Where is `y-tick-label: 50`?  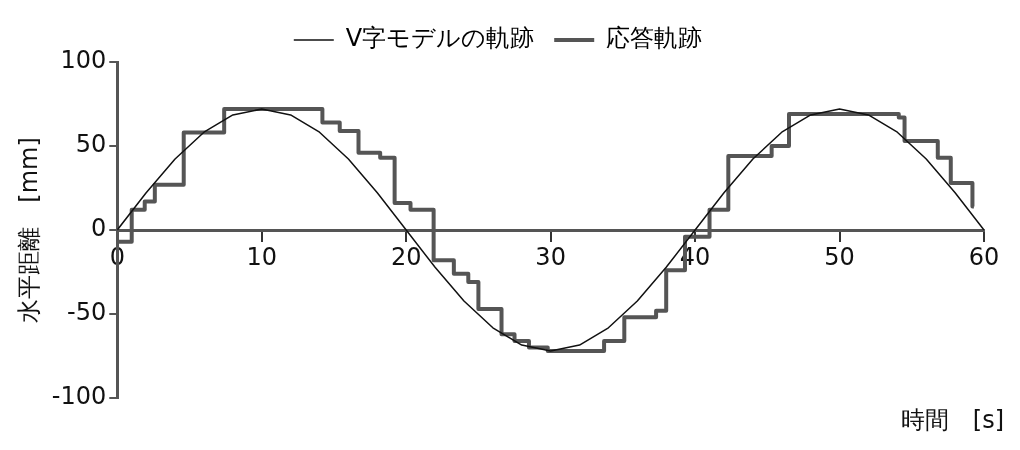 y-tick-label: 50 is located at coordinates (91, 144).